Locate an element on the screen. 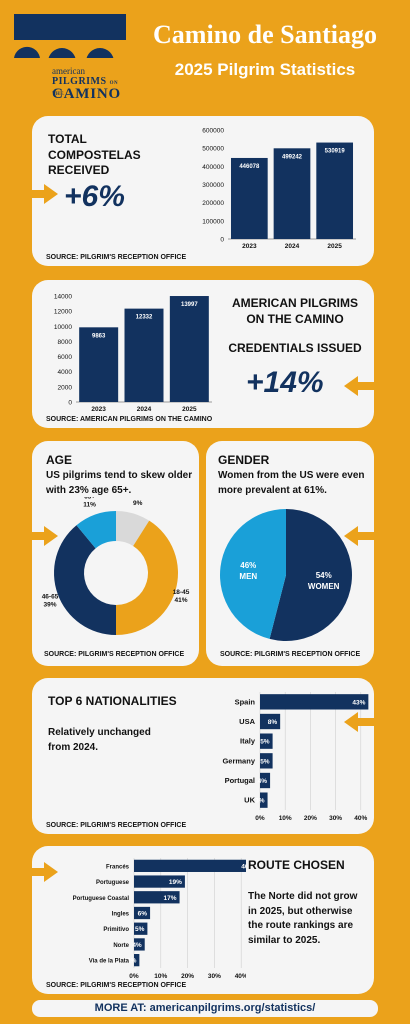 This screenshot has width=410, height=1024. y-tick-label: 2000 is located at coordinates (65, 387).